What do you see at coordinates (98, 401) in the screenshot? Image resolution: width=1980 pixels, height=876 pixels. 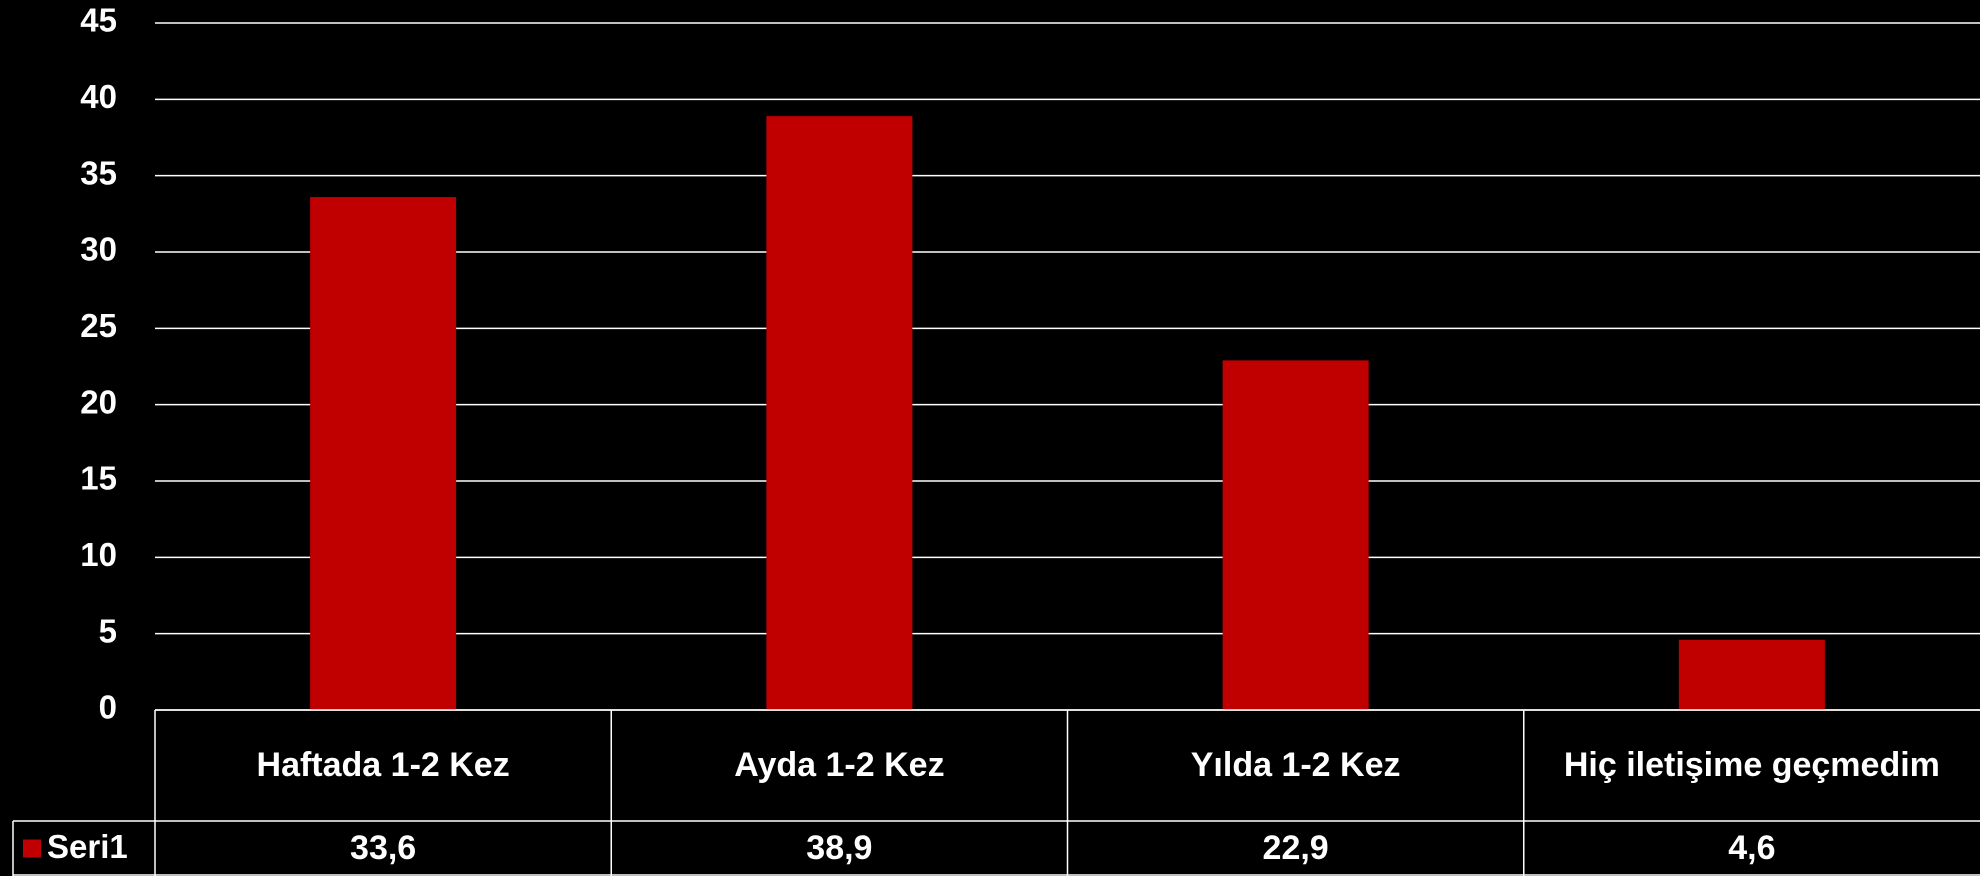 I see `y-tick-label: 20` at bounding box center [98, 401].